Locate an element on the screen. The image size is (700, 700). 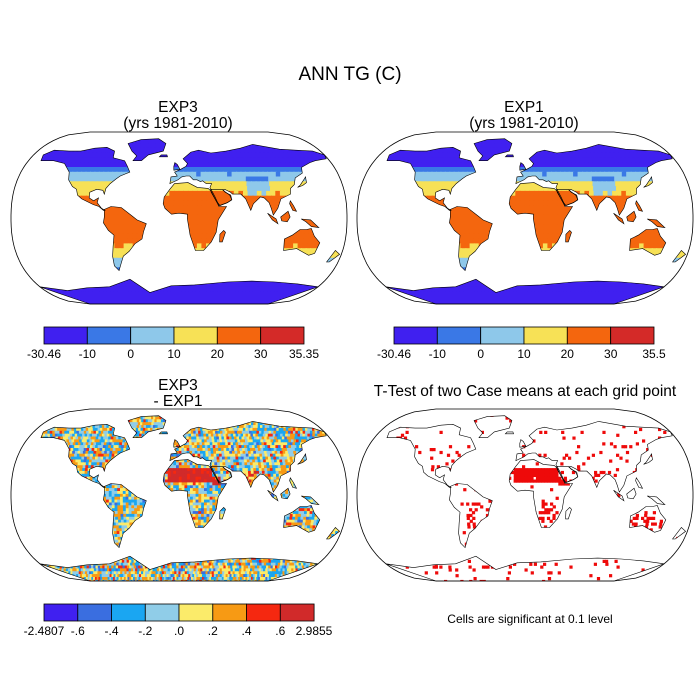
coastline-borneo is located at coordinates (285, 216).